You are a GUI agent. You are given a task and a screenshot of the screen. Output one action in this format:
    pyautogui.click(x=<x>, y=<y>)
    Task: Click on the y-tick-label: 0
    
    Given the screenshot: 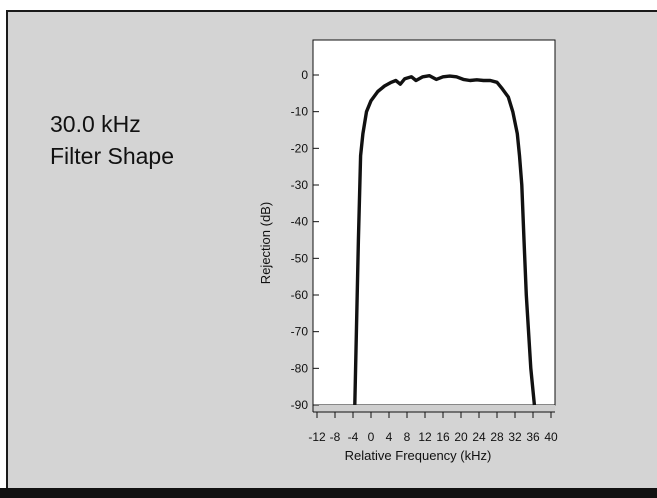 What is the action you would take?
    pyautogui.click(x=304, y=75)
    